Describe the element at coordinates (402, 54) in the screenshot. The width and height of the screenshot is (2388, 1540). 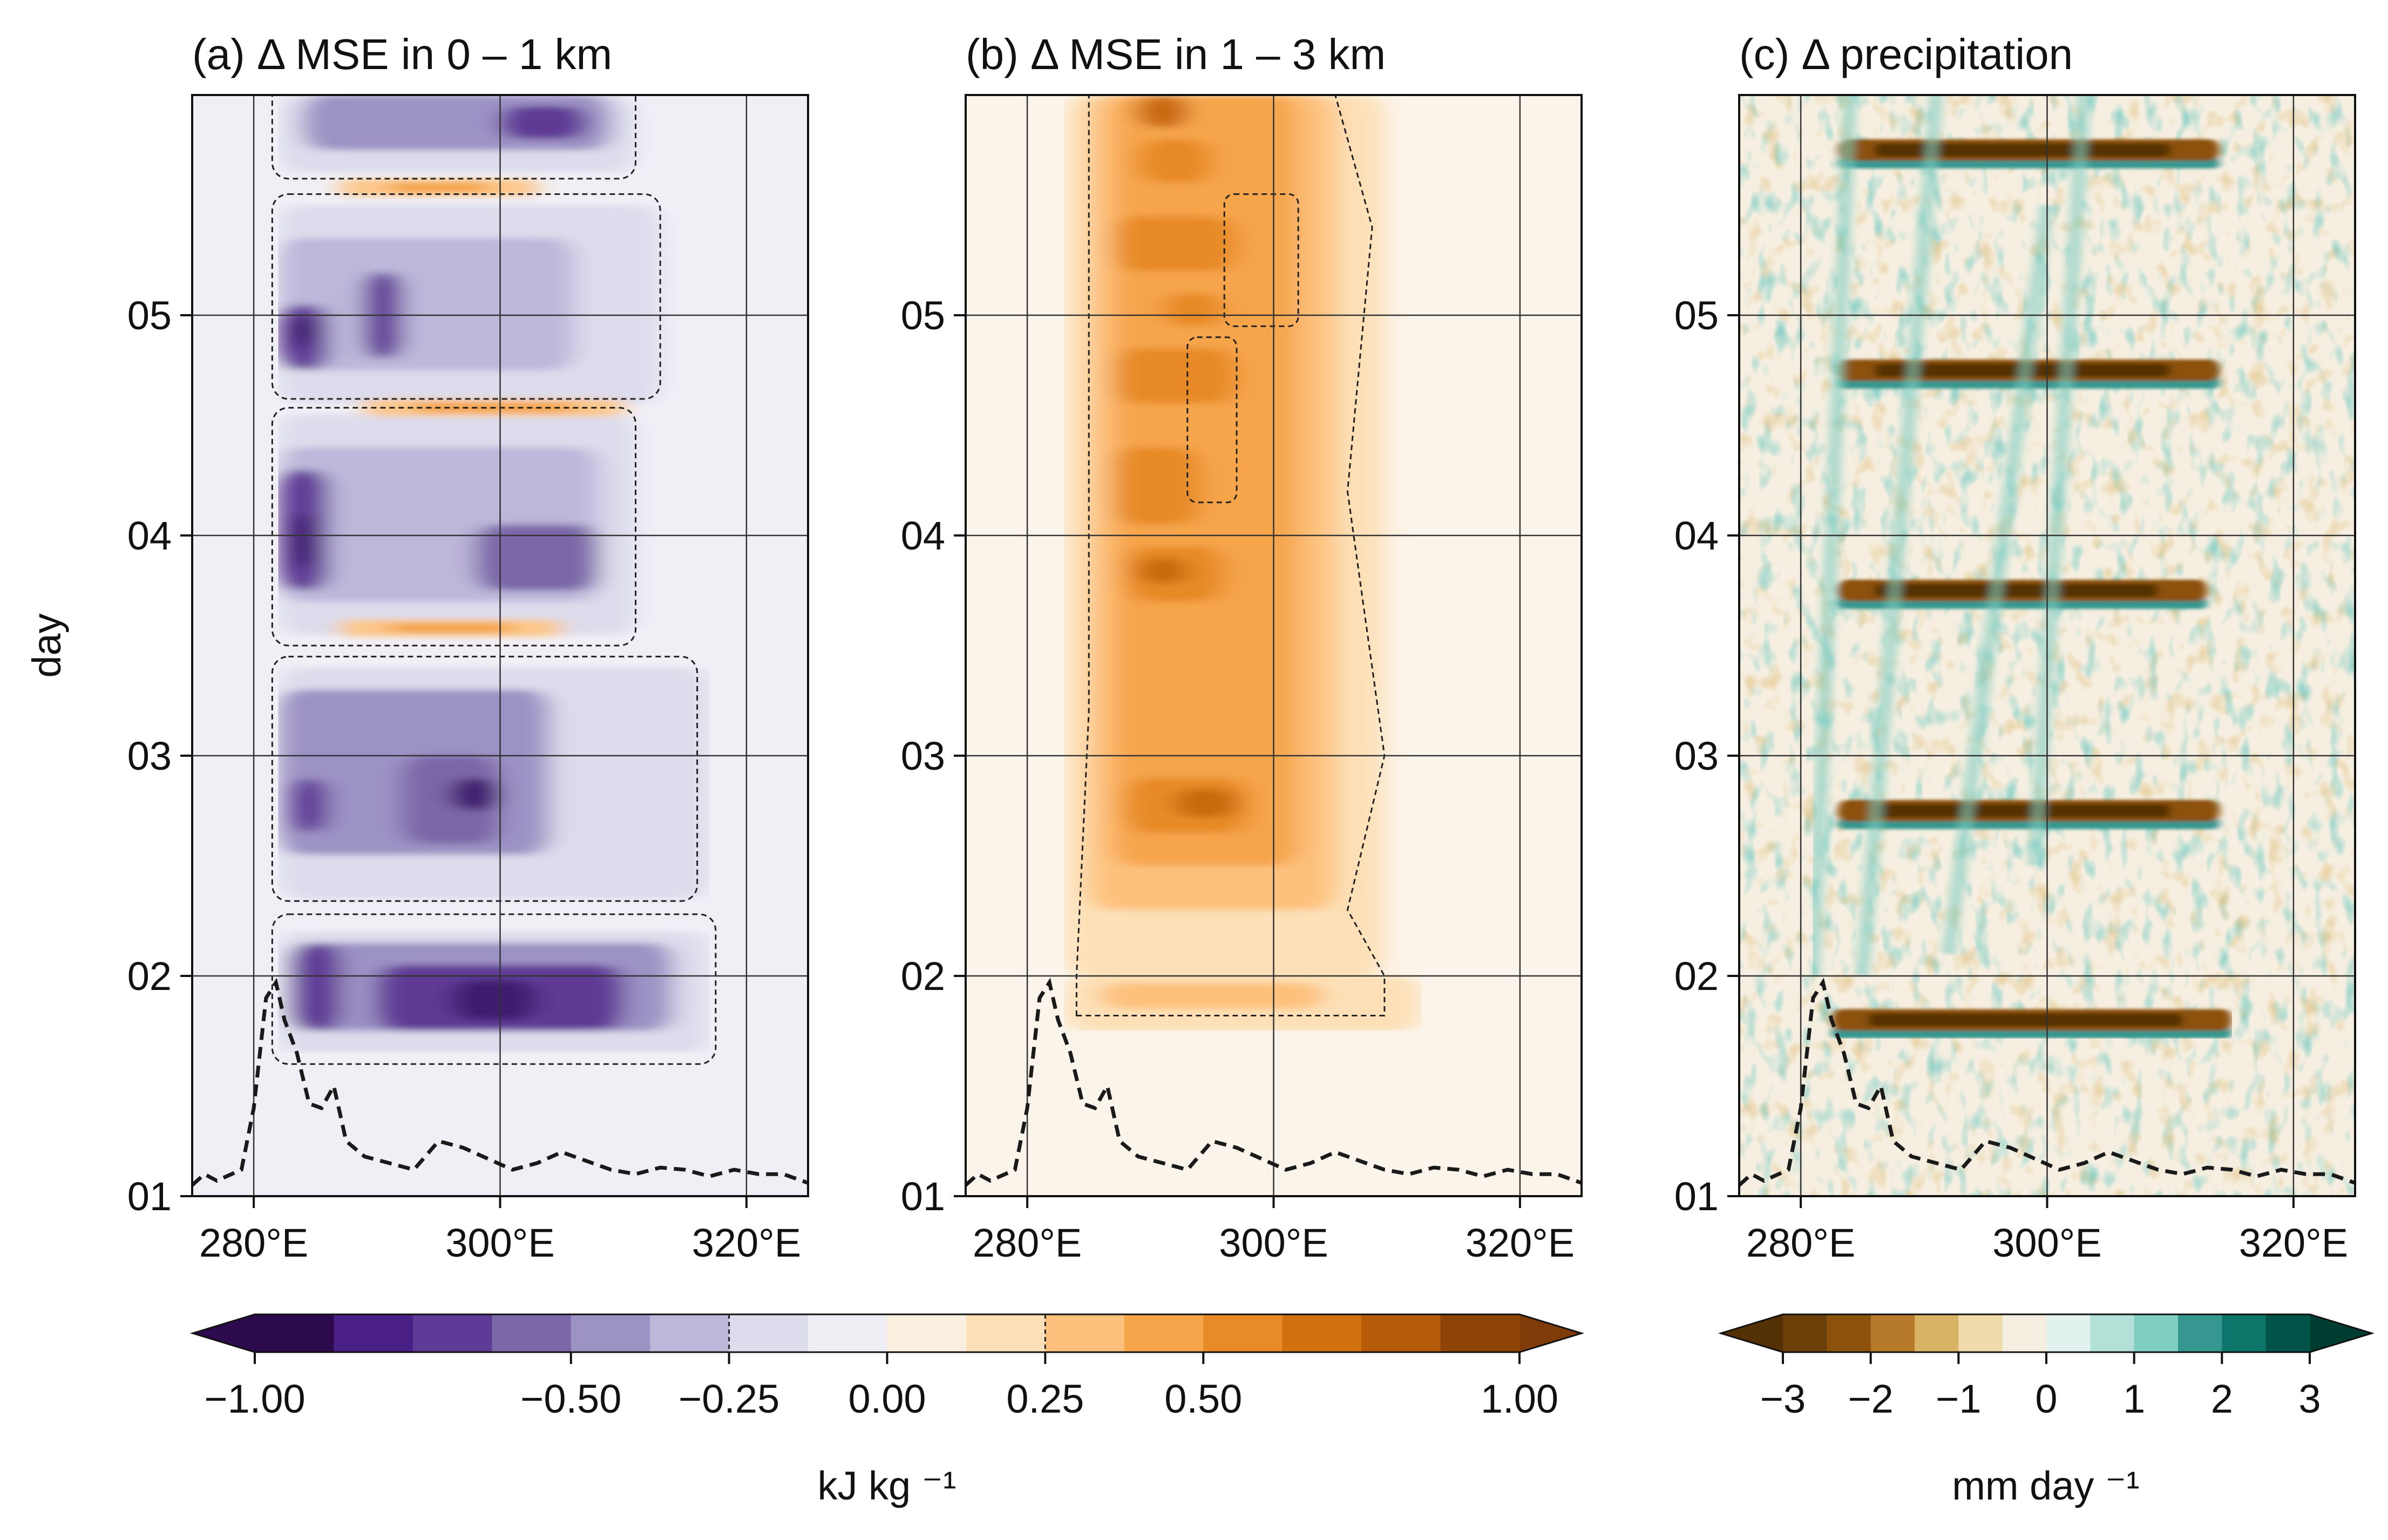
I see `panel-a-title: (a) Δ MSE in 0 – 1 km` at that location.